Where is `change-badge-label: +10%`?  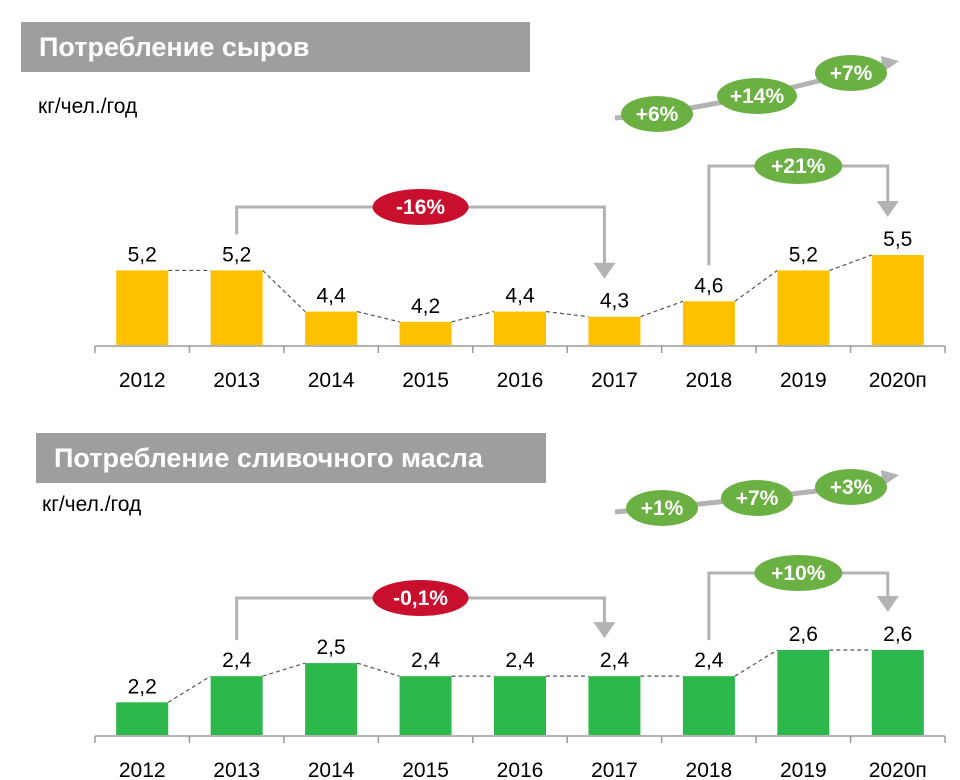 change-badge-label: +10% is located at coordinates (798, 573).